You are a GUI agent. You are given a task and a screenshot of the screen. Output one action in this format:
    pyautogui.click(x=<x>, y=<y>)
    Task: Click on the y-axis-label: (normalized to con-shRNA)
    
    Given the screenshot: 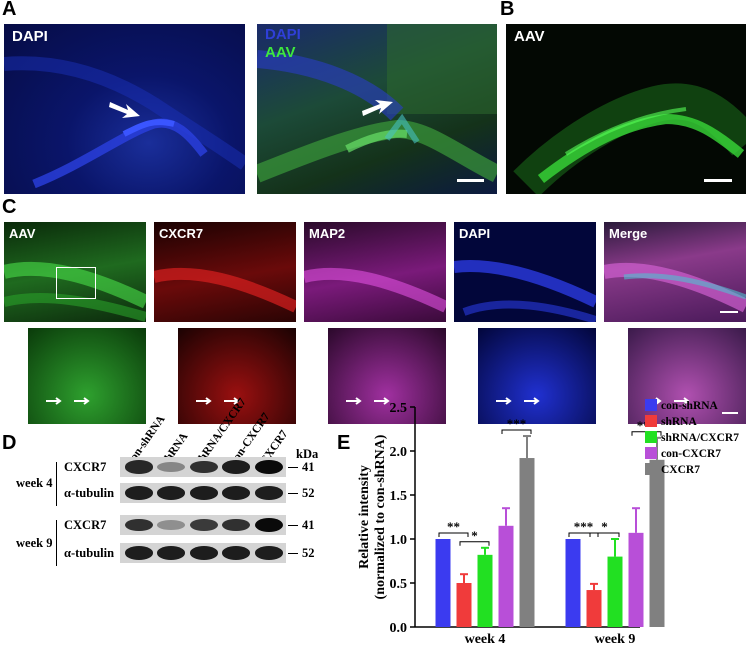 What is the action you would take?
    pyautogui.click(x=380, y=516)
    